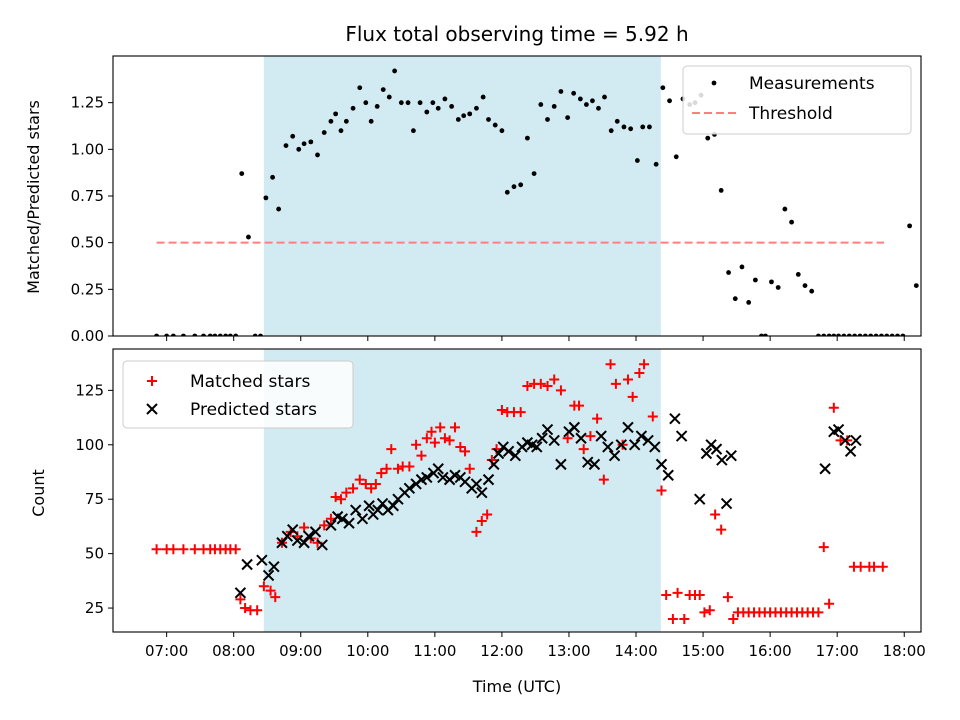 The image size is (960, 720). What do you see at coordinates (568, 651) in the screenshot?
I see `x-tick-label: 13:00` at bounding box center [568, 651].